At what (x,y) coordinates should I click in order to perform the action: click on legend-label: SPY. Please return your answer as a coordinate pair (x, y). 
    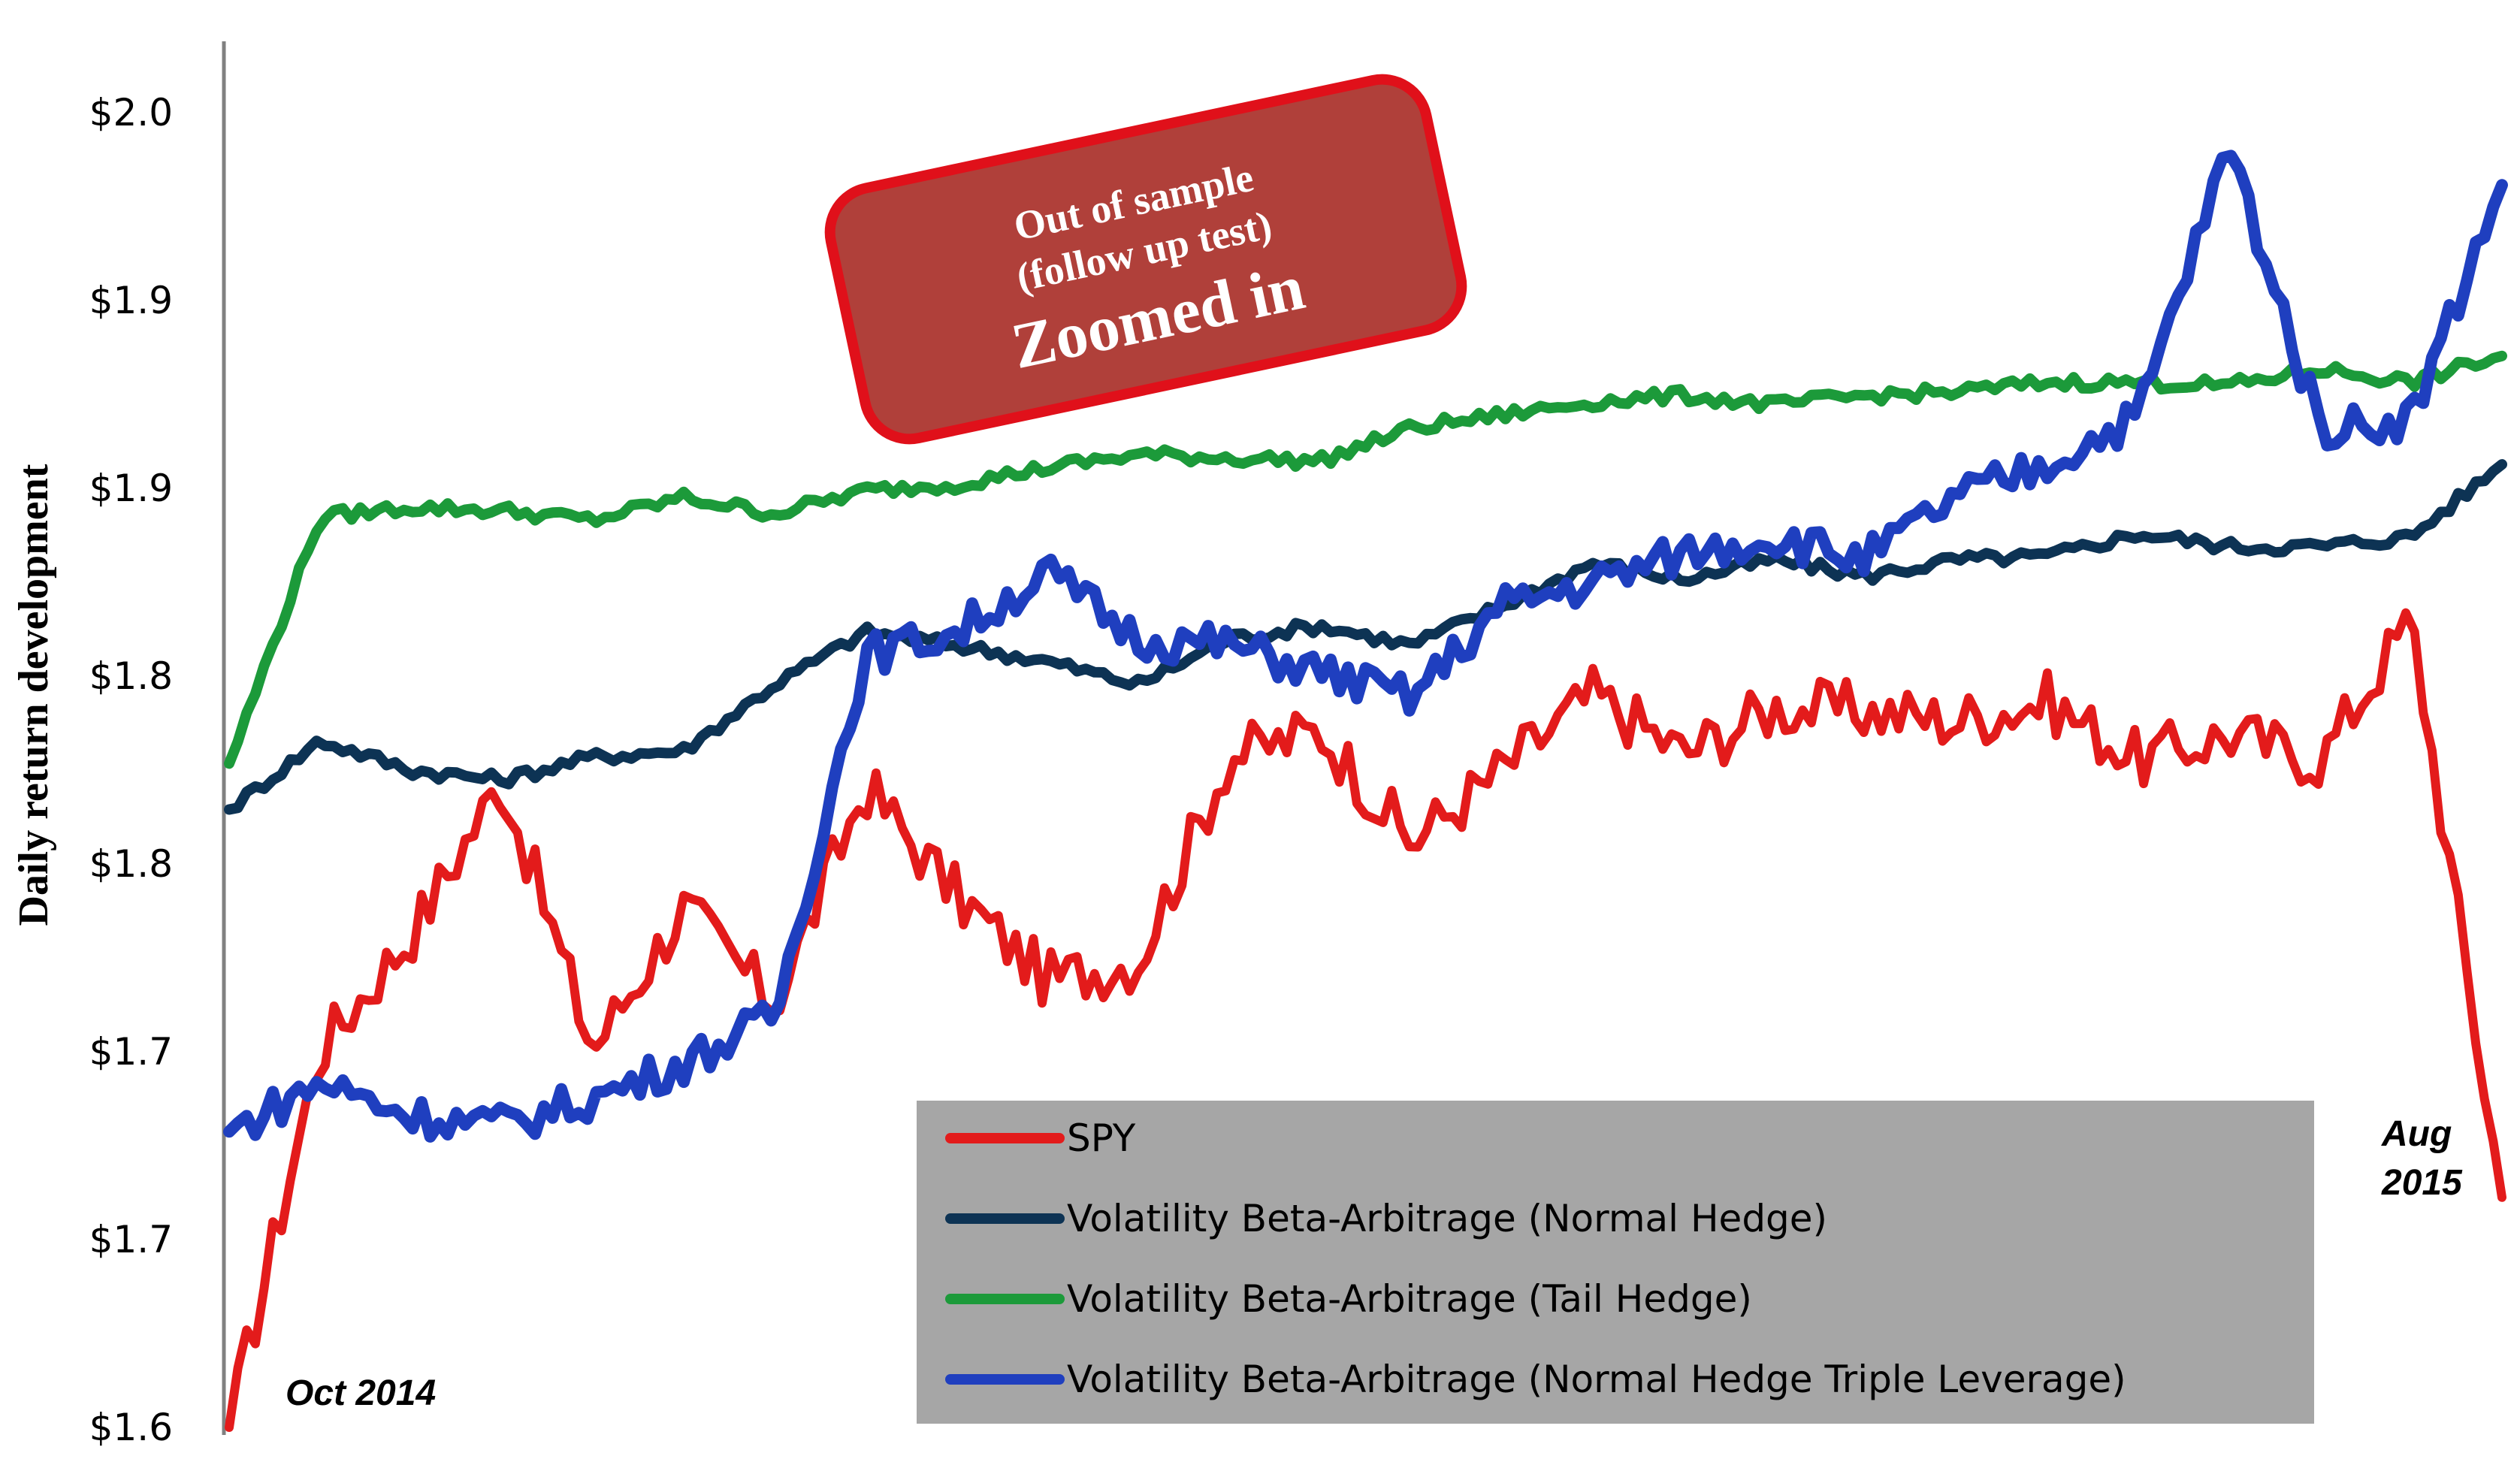
    Looking at the image, I should click on (1101, 1138).